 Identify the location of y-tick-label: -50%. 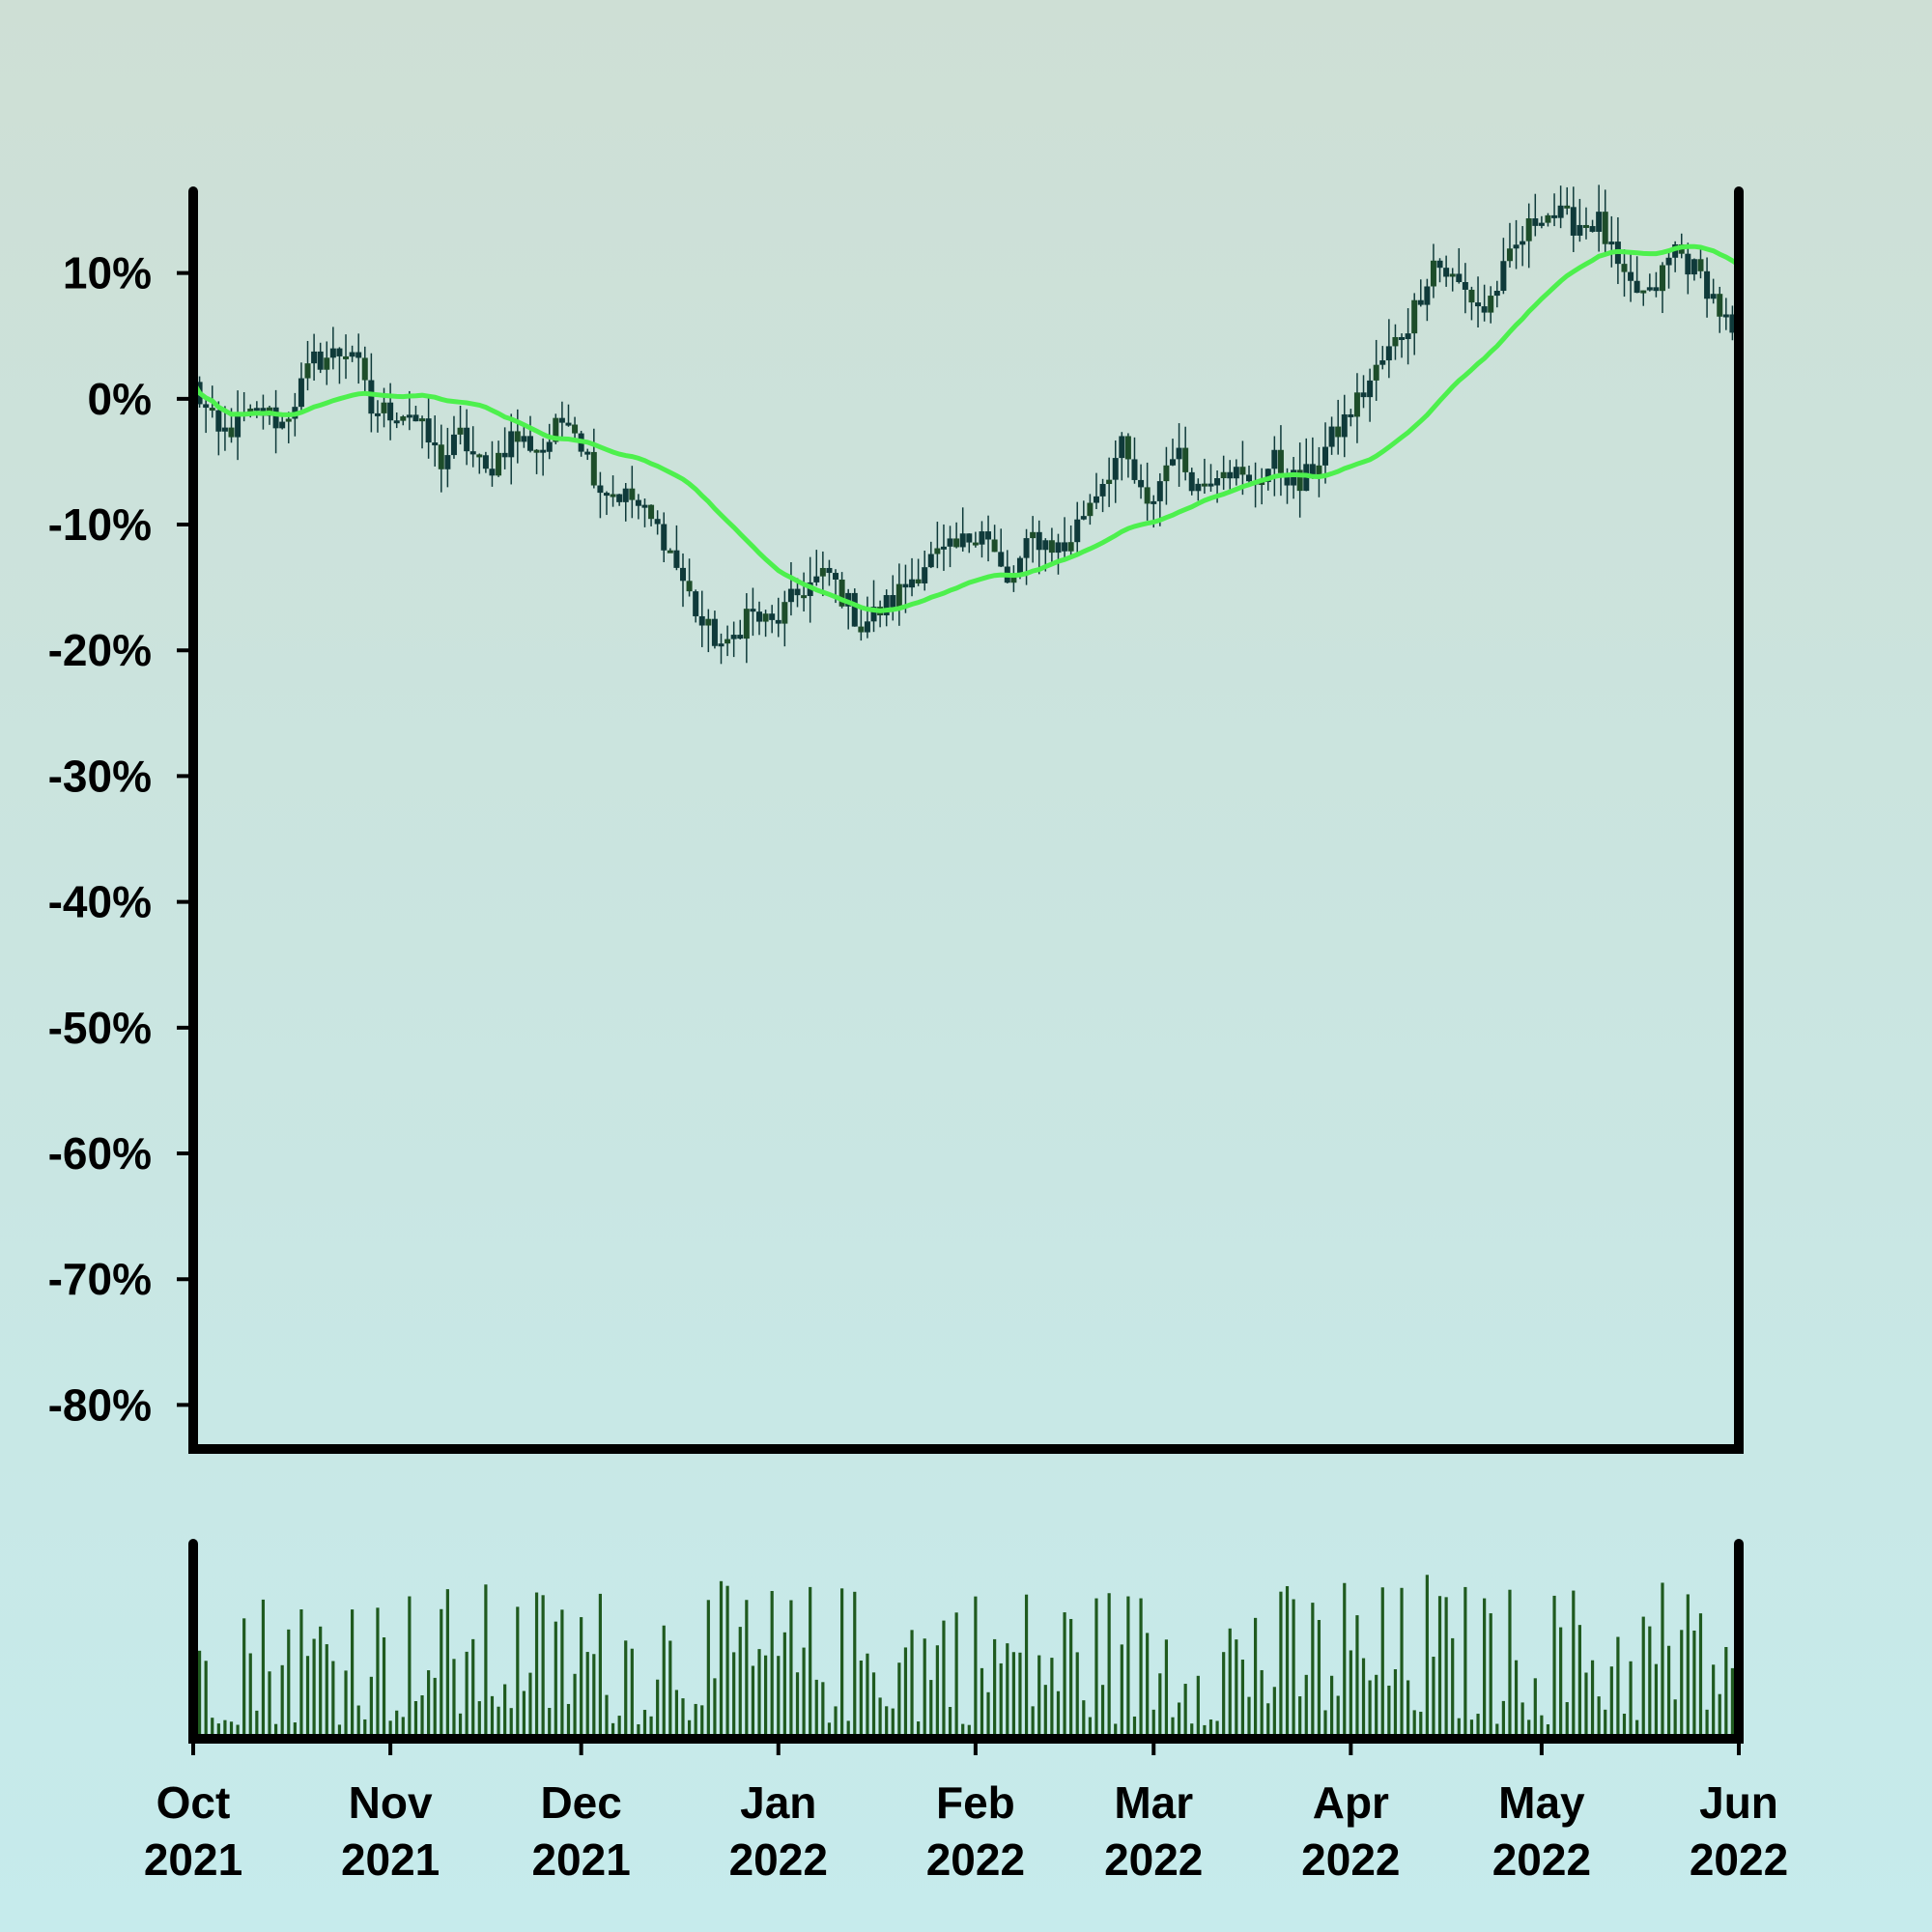
(100, 1028).